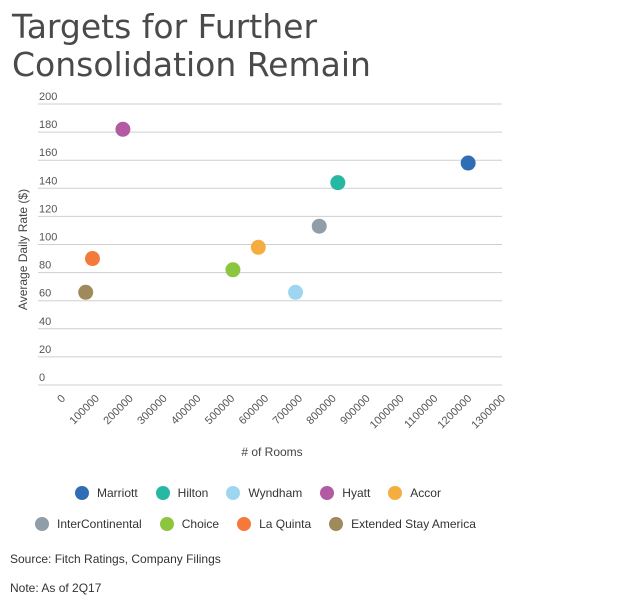 The image size is (635, 600). What do you see at coordinates (413, 524) in the screenshot?
I see `legend-label: Extended Stay America` at bounding box center [413, 524].